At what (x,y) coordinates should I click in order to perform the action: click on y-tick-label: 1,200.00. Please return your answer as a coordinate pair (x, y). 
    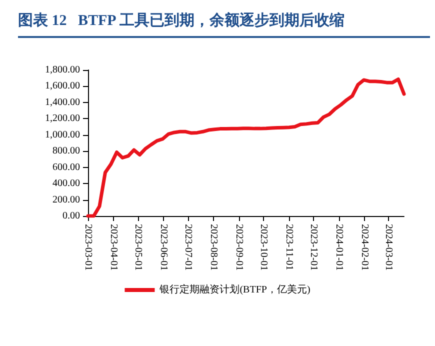
    Looking at the image, I should click on (62, 118).